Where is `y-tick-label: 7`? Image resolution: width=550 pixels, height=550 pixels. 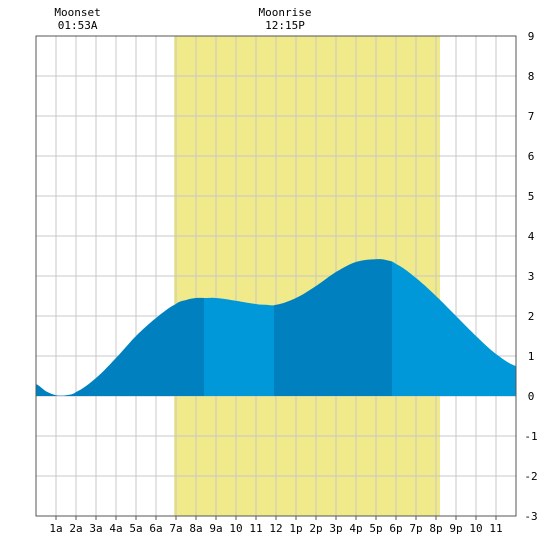 y-tick-label: 7 is located at coordinates (531, 116).